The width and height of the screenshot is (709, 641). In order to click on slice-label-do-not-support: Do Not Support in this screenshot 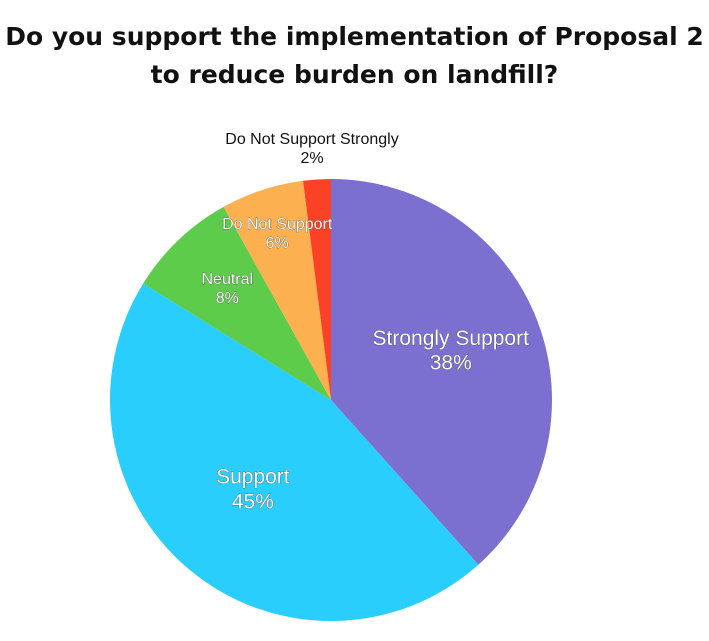, I will do `click(277, 224)`.